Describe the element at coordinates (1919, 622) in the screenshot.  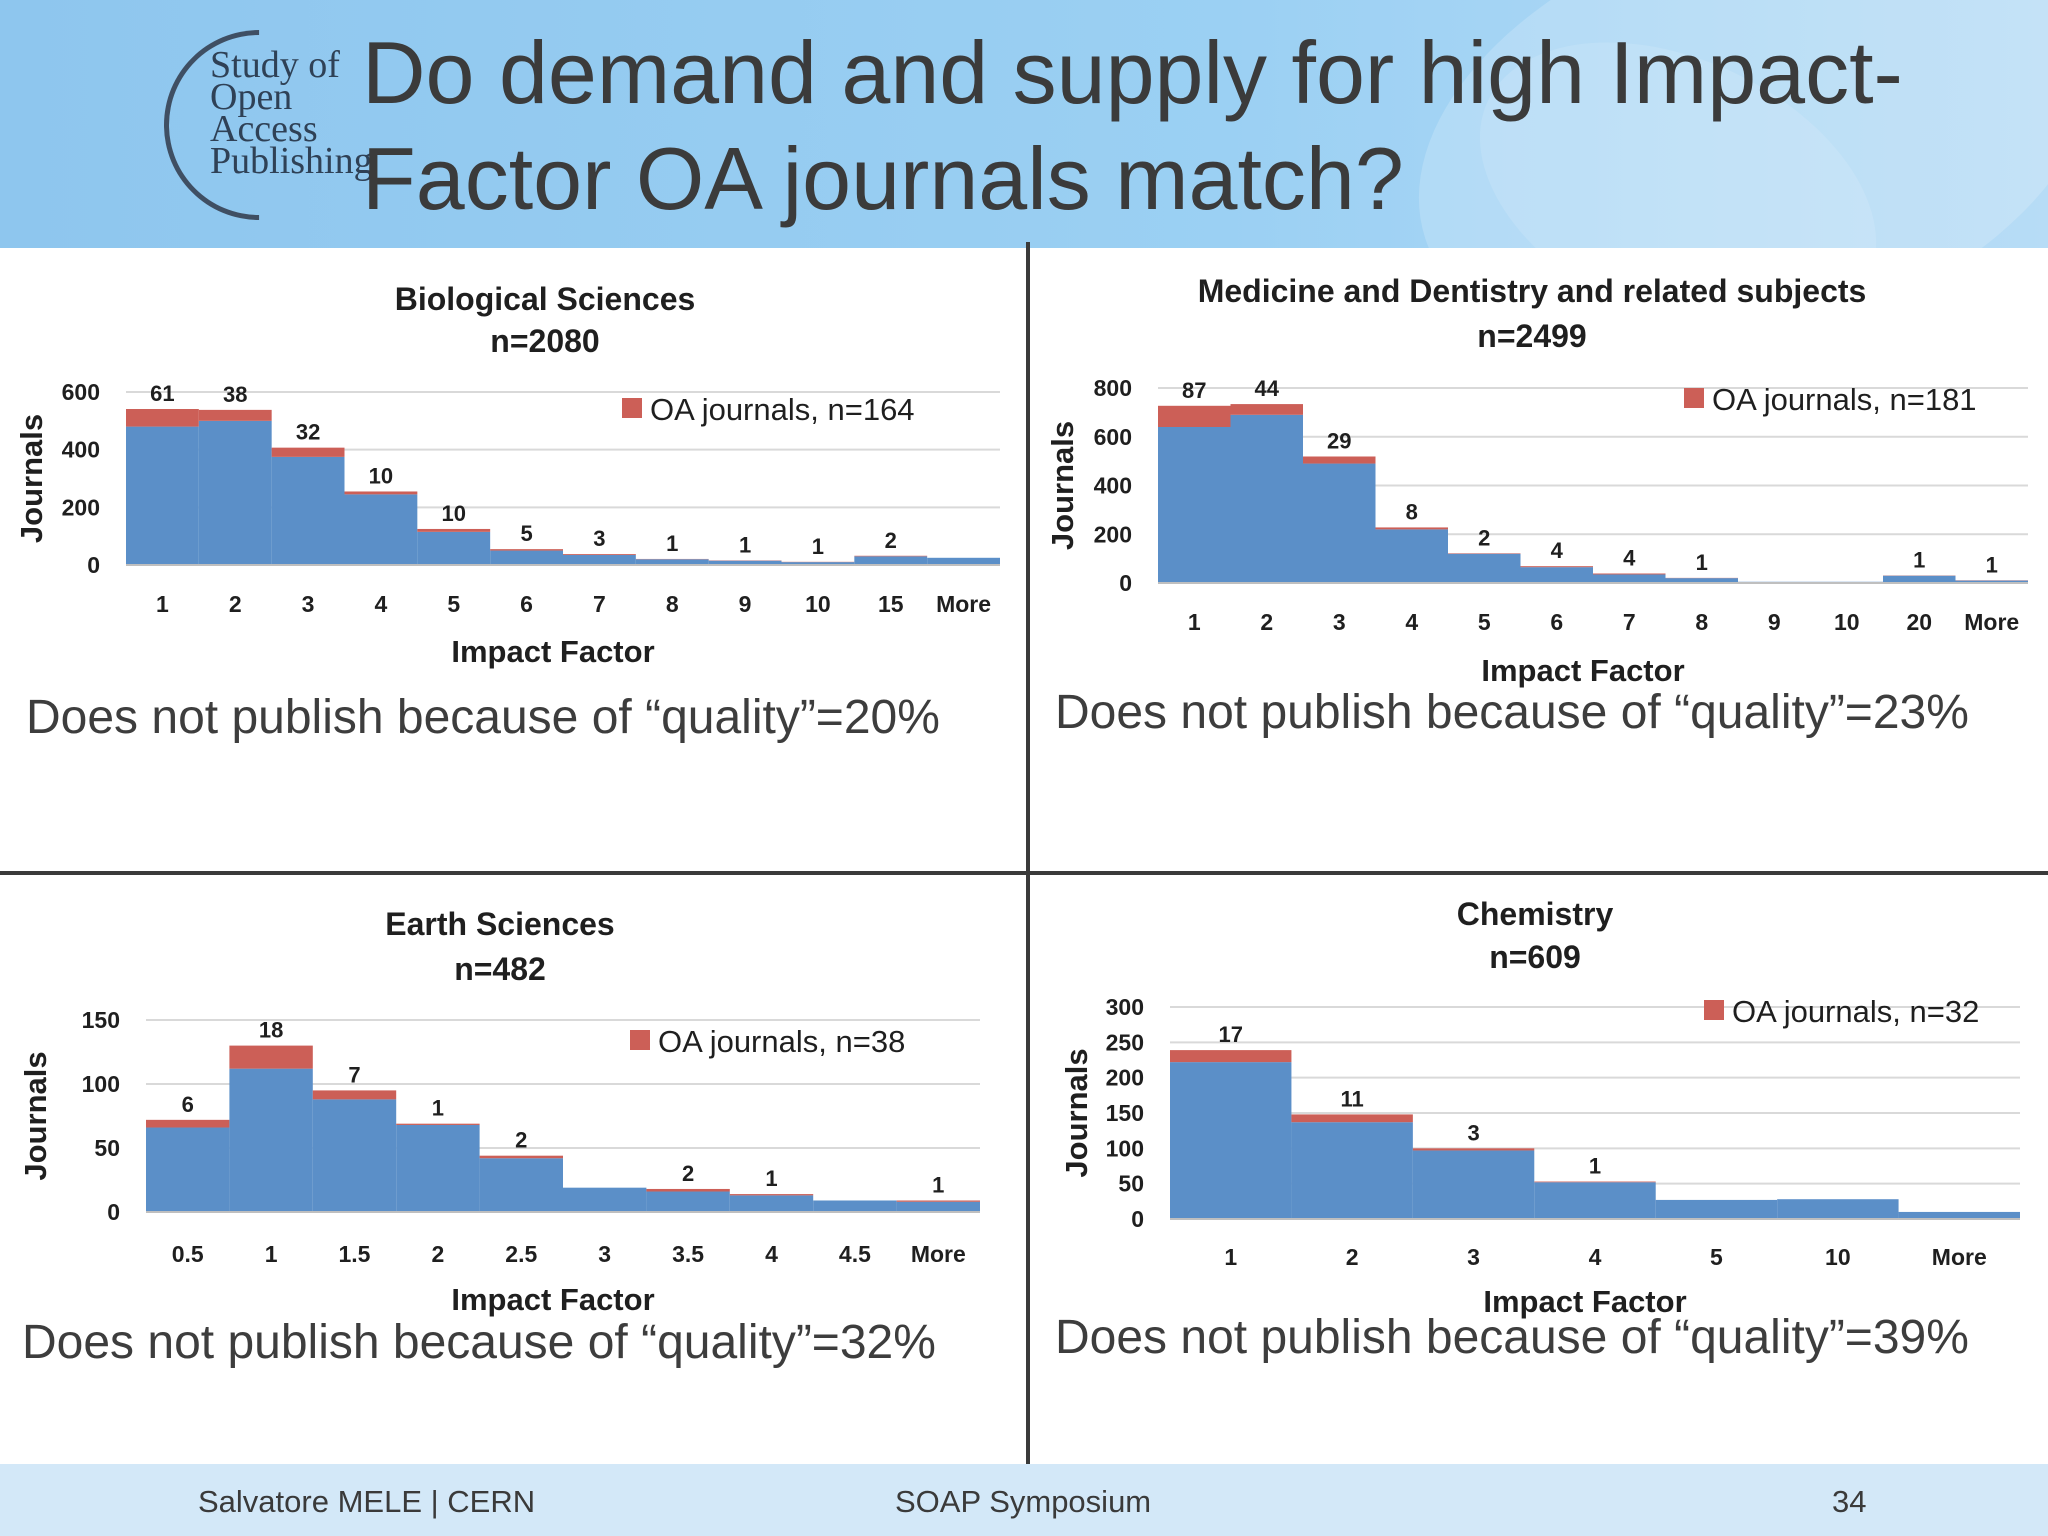
I see `x-tick-label: 20` at that location.